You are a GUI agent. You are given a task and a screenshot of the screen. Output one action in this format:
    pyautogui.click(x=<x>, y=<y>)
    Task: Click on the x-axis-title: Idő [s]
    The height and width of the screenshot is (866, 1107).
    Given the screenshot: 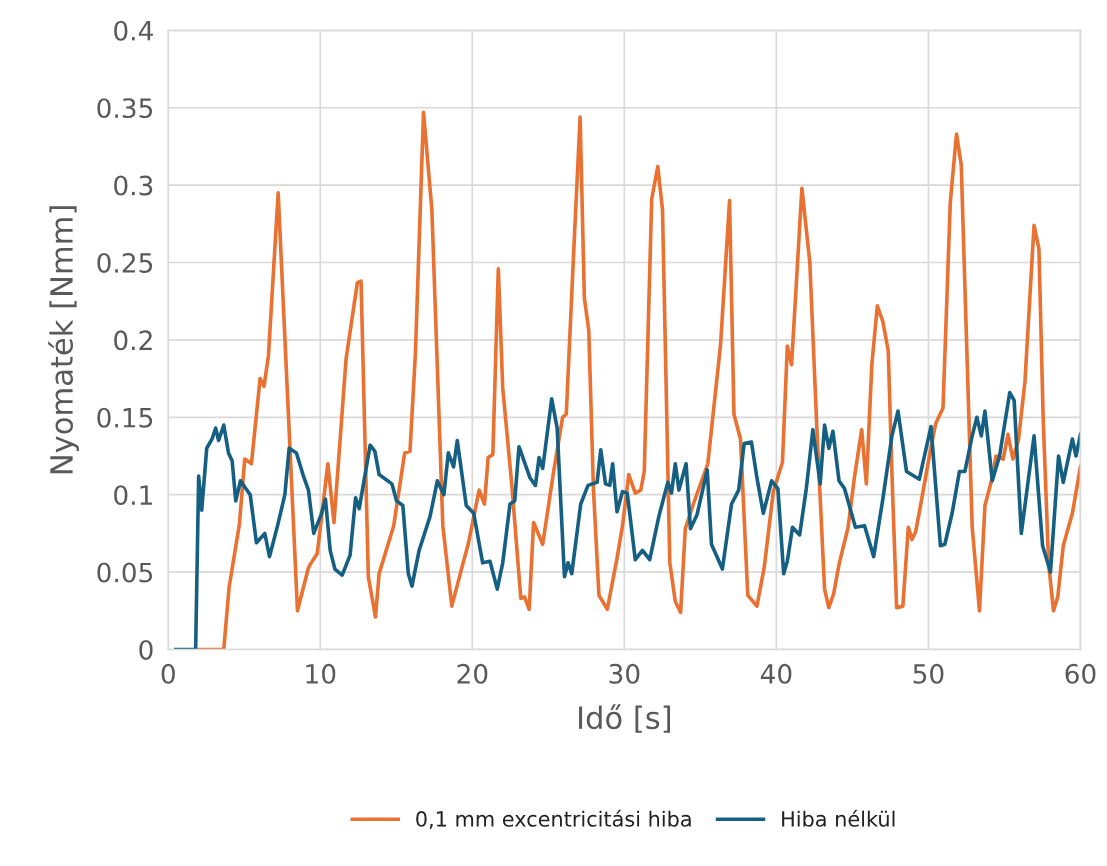 What is the action you would take?
    pyautogui.click(x=625, y=718)
    